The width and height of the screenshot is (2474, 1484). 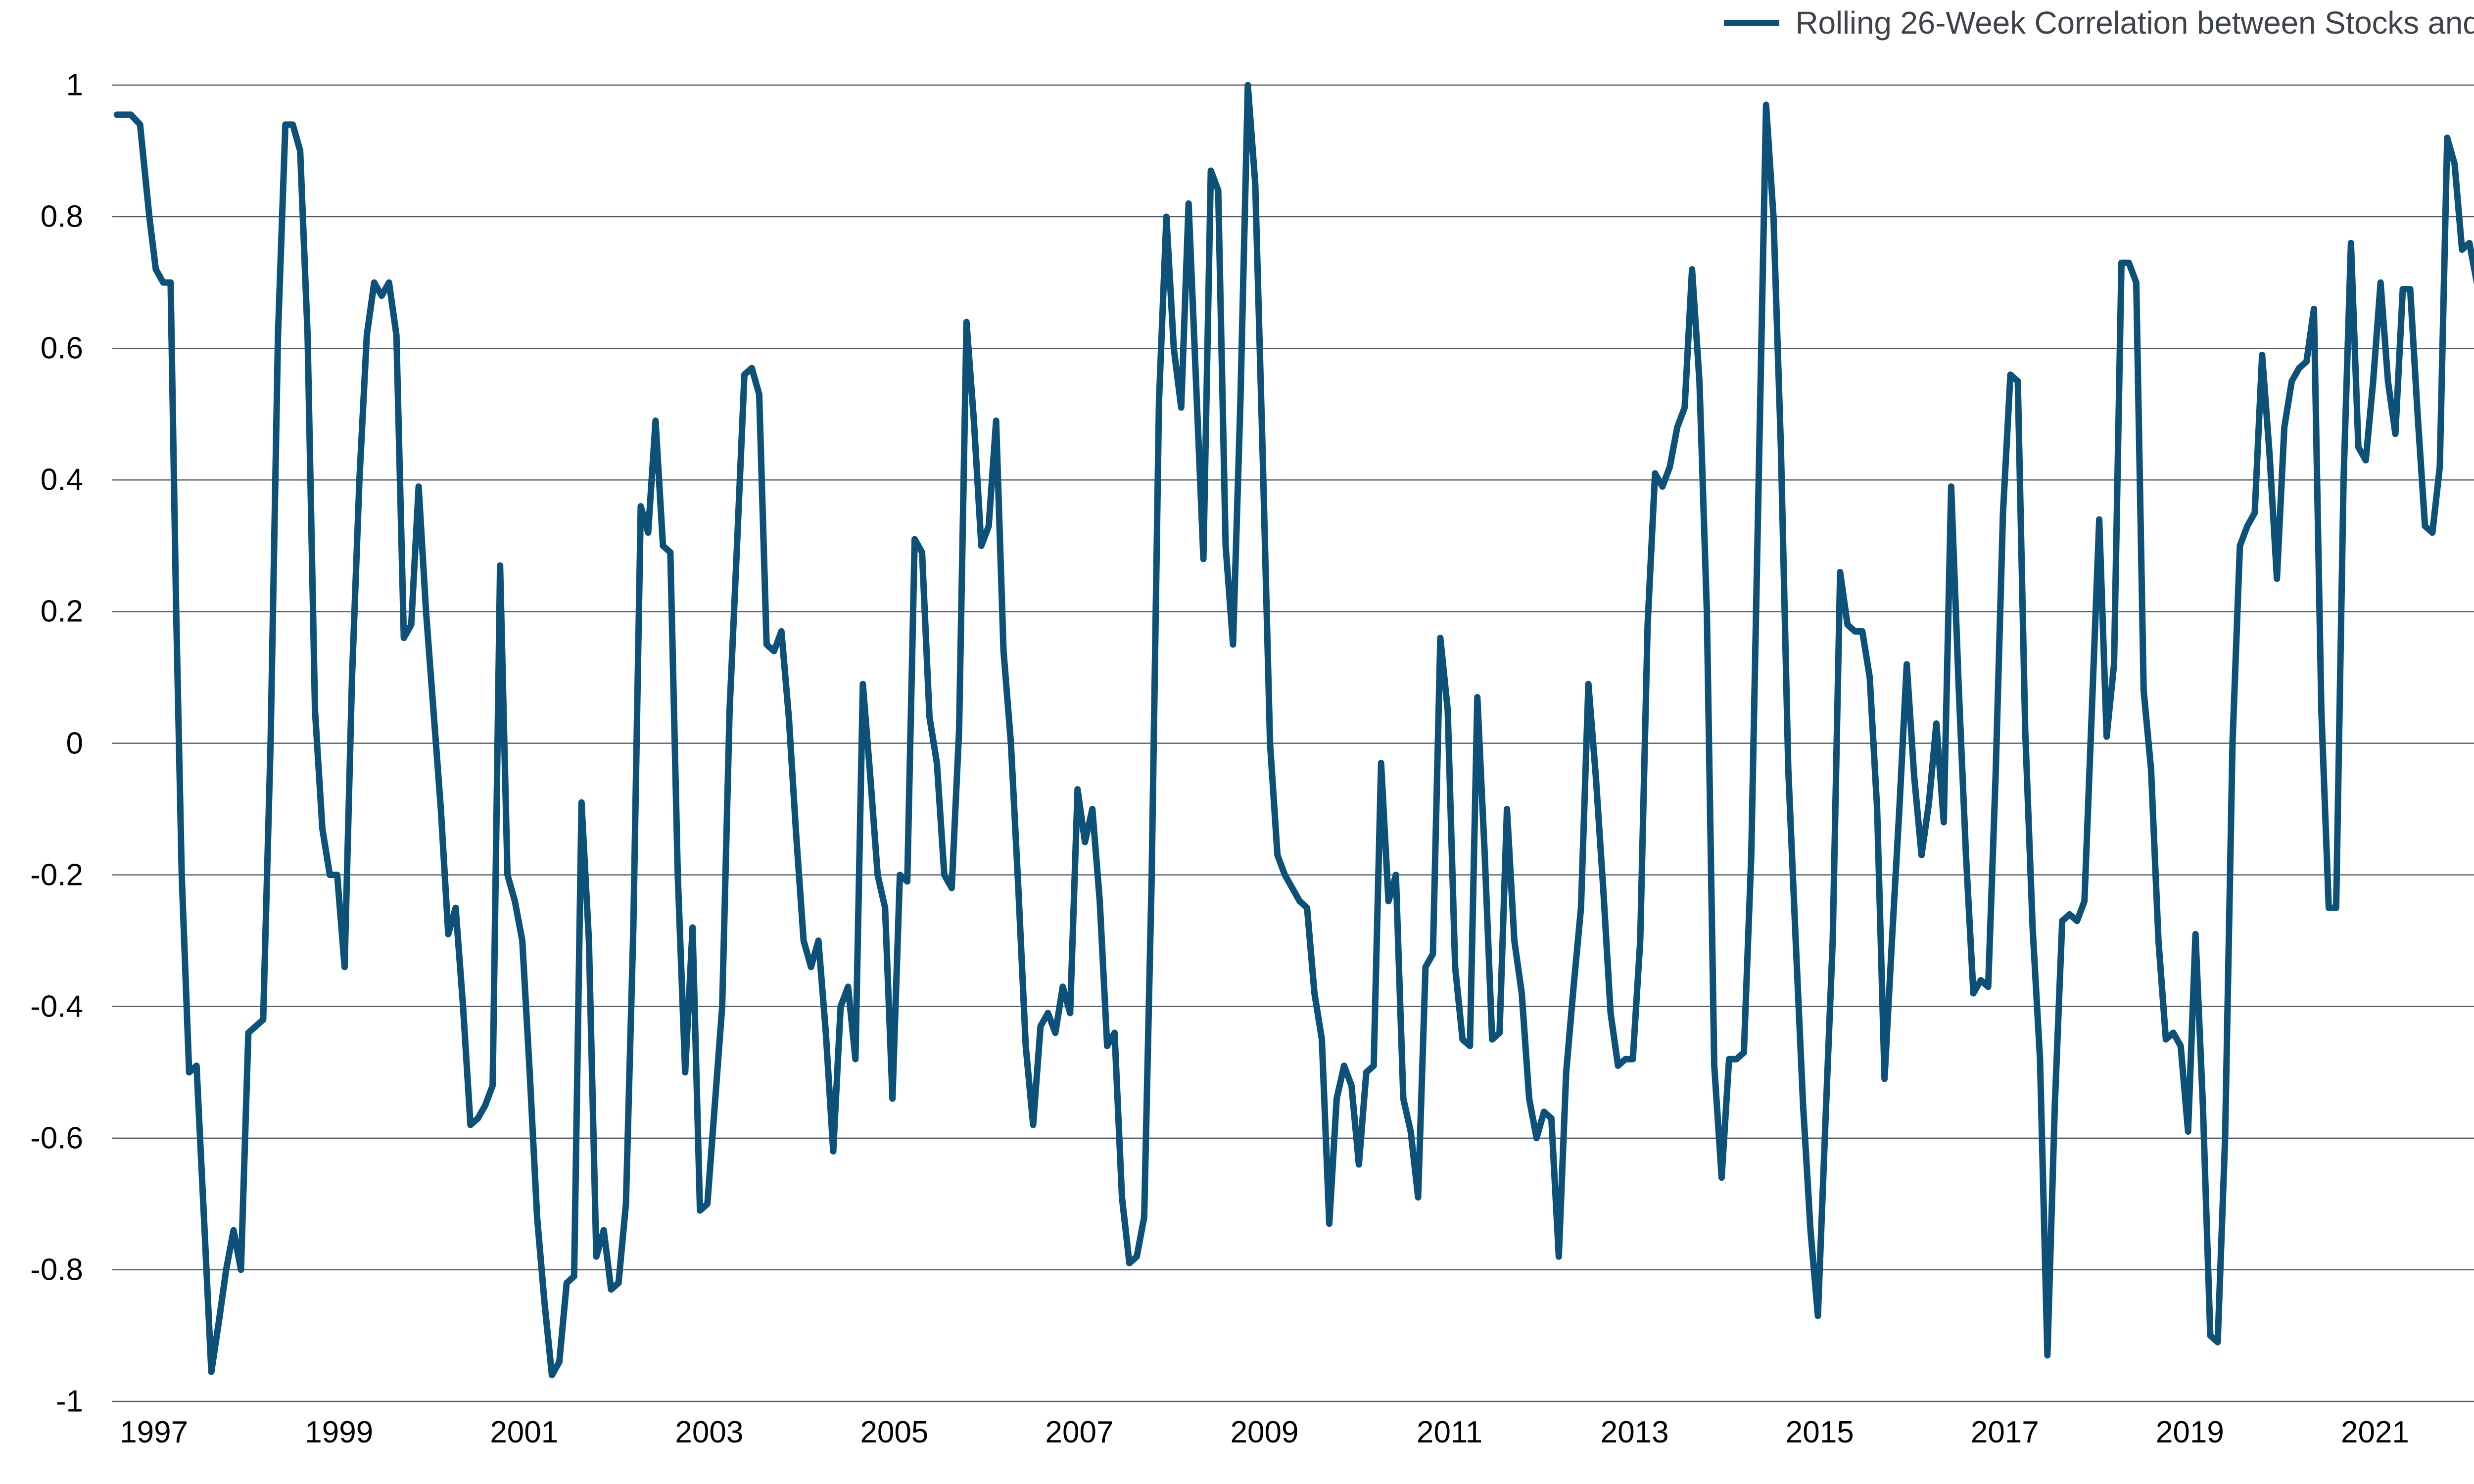 I want to click on x-axis-tick-label: 2011, so click(x=1450, y=1432).